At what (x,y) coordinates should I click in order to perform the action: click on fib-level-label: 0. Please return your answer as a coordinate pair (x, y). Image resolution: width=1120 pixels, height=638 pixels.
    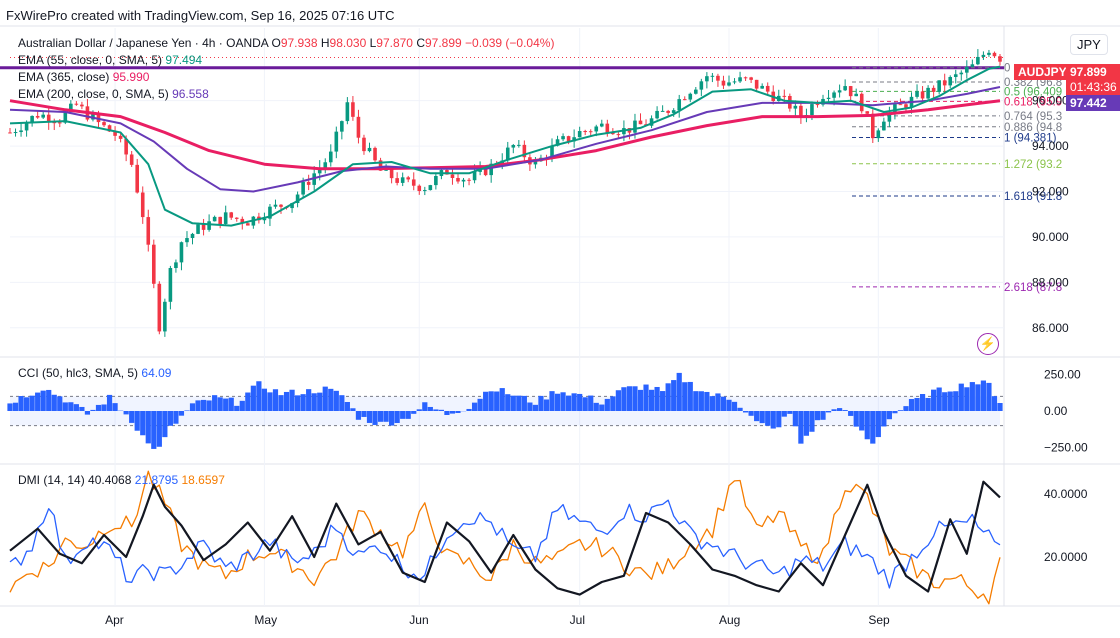
    Looking at the image, I should click on (1007, 69).